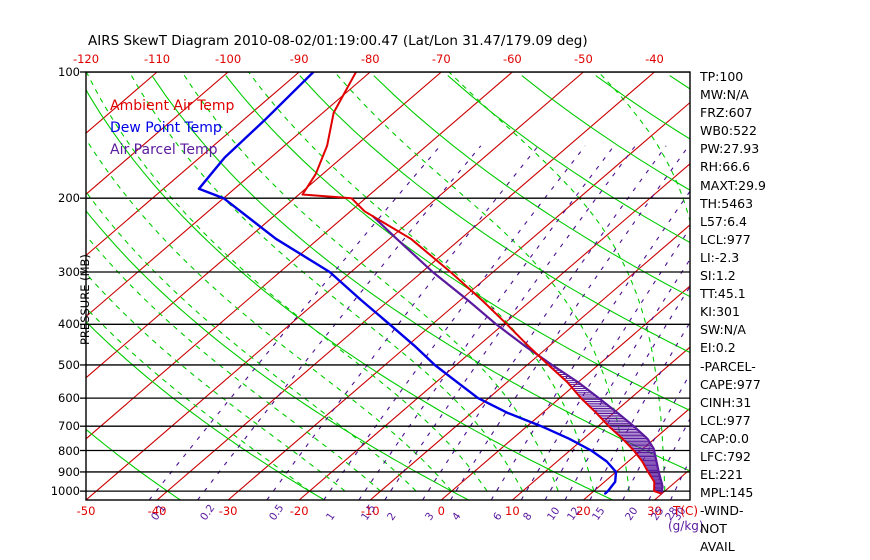 The image size is (870, 560). What do you see at coordinates (654, 59) in the screenshot?
I see `top-temp-tick--40: -40` at bounding box center [654, 59].